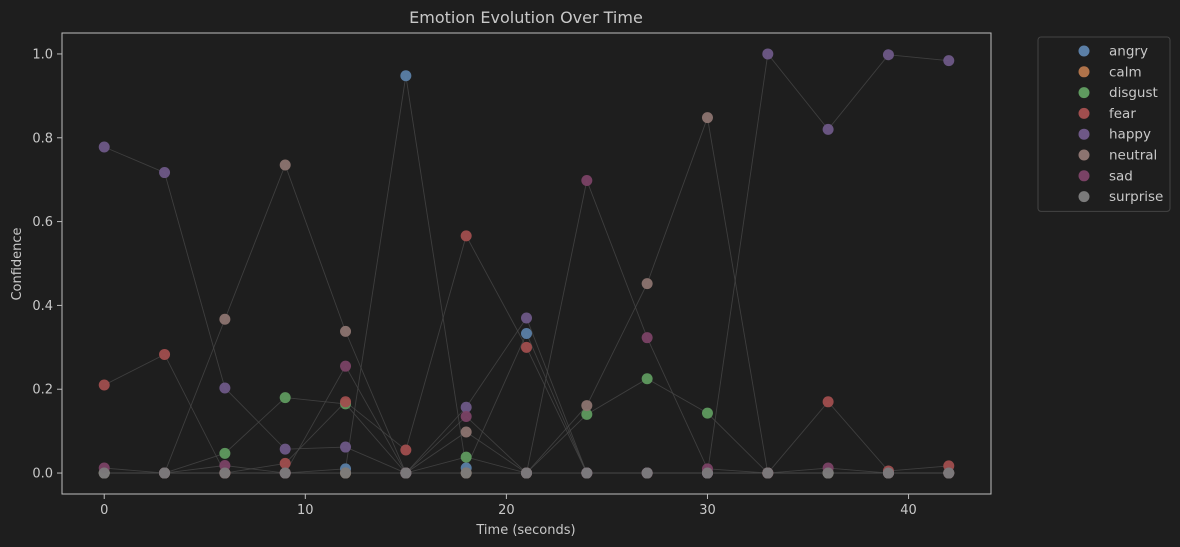  What do you see at coordinates (908, 510) in the screenshot?
I see `x-tick-label: 40` at bounding box center [908, 510].